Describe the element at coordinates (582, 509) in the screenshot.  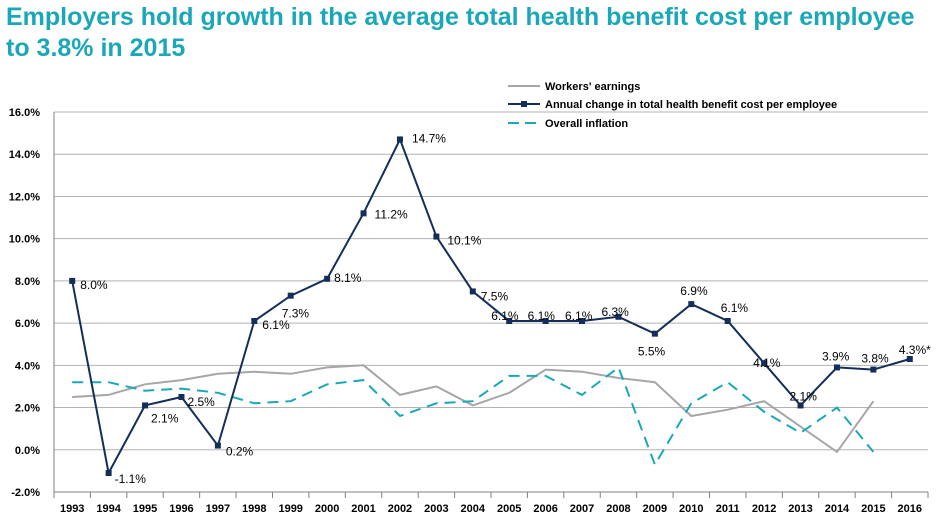
I see `x-tick-label: 2007` at that location.